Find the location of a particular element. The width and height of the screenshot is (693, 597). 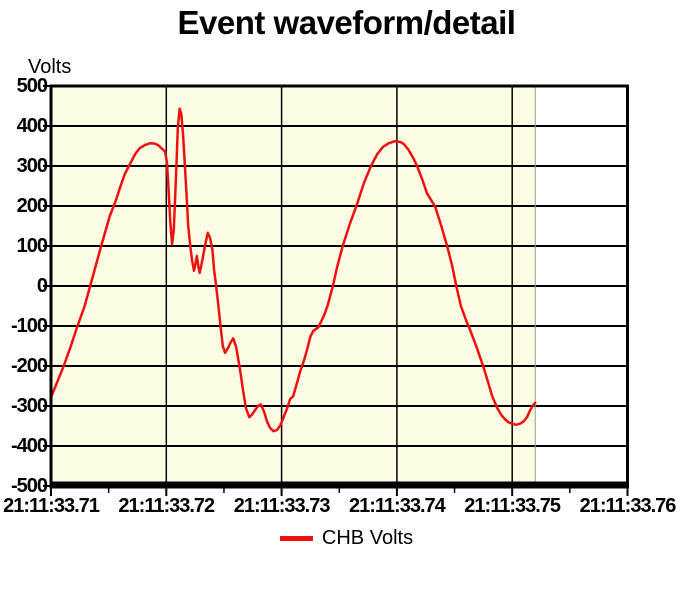

y-tick-label: 100 is located at coordinates (32, 246).